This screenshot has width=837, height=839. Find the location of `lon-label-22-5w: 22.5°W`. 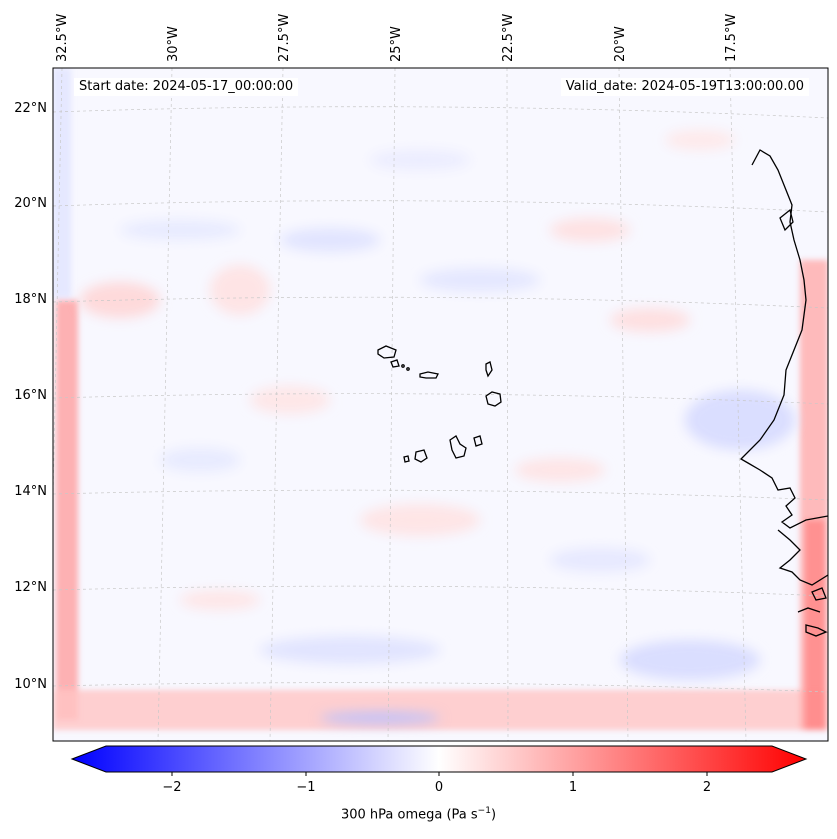

lon-label-22-5w: 22.5°W is located at coordinates (508, 38).